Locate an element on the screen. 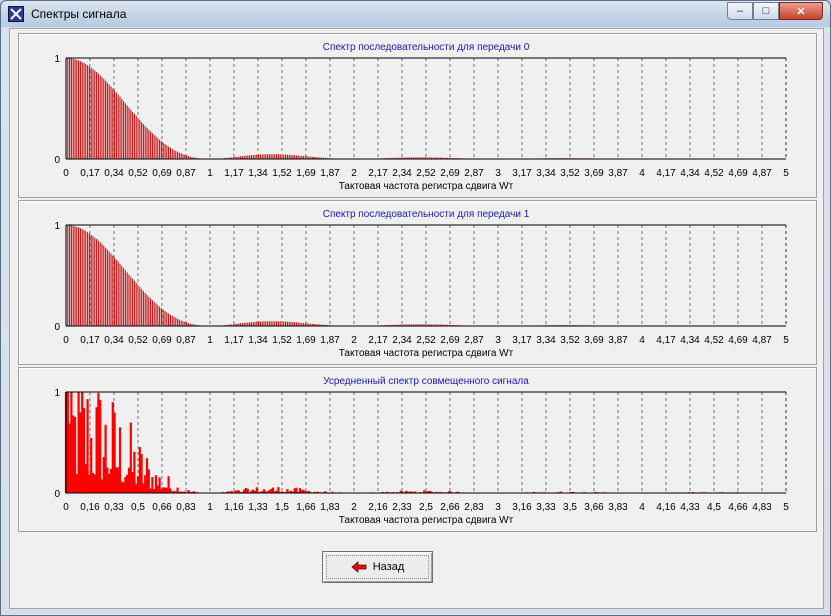 This screenshot has height=616, width=831. x-tick-label: 3,83 is located at coordinates (618, 507).